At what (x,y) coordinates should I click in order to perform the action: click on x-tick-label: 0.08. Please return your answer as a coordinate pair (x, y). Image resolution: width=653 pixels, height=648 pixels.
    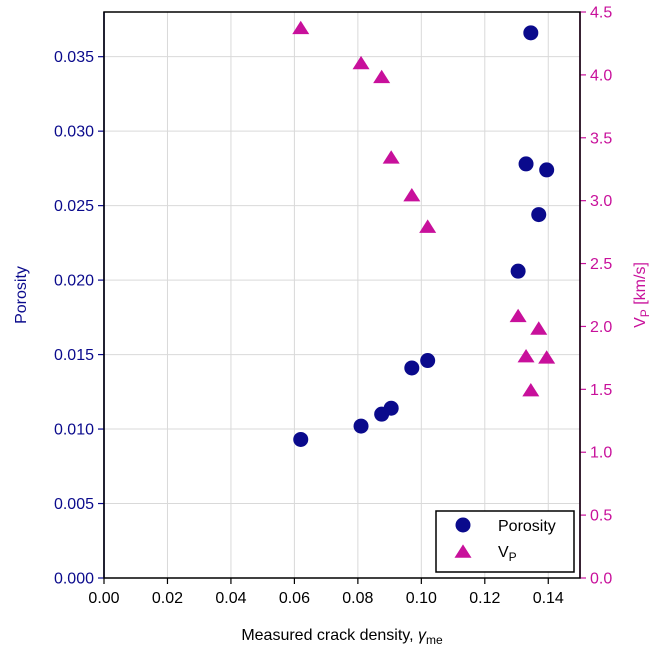
    Looking at the image, I should click on (357, 598).